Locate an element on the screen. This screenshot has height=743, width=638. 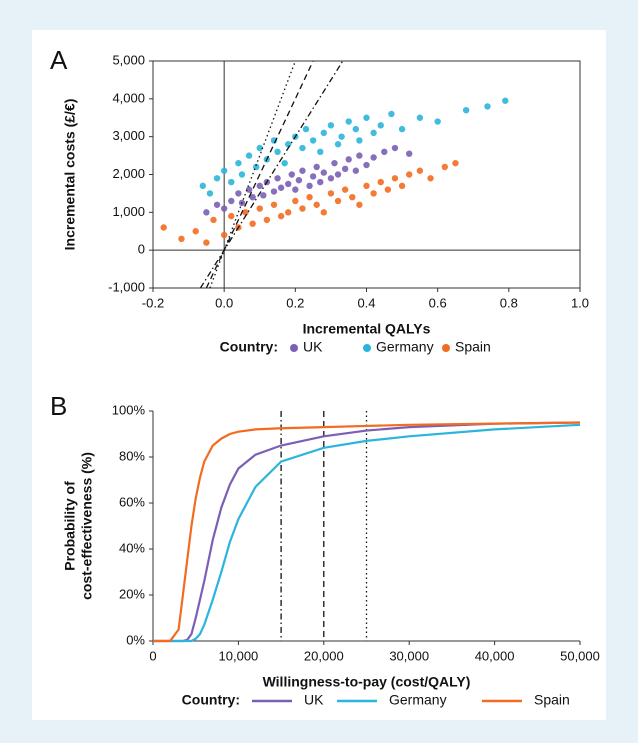
x-tick-label: 0.6 is located at coordinates (438, 302).